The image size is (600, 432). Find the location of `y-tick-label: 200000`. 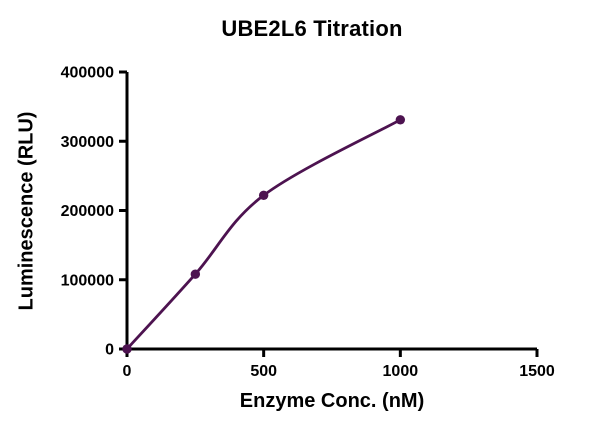

y-tick-label: 200000 is located at coordinates (87, 211).